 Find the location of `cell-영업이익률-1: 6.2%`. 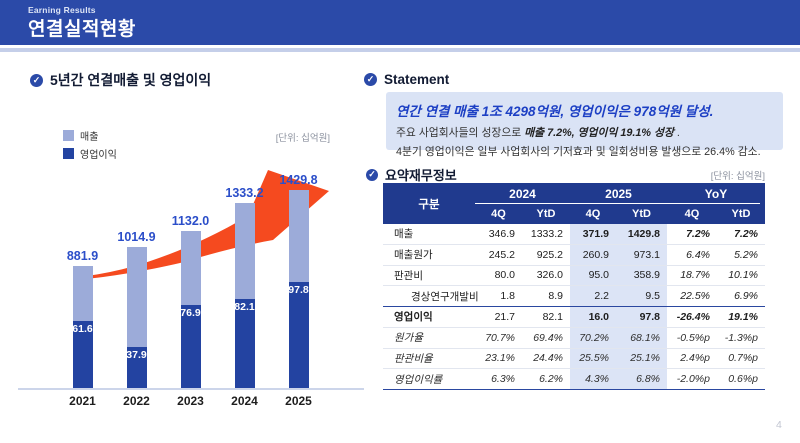

cell-영업이익률-1: 6.2% is located at coordinates (551, 379).